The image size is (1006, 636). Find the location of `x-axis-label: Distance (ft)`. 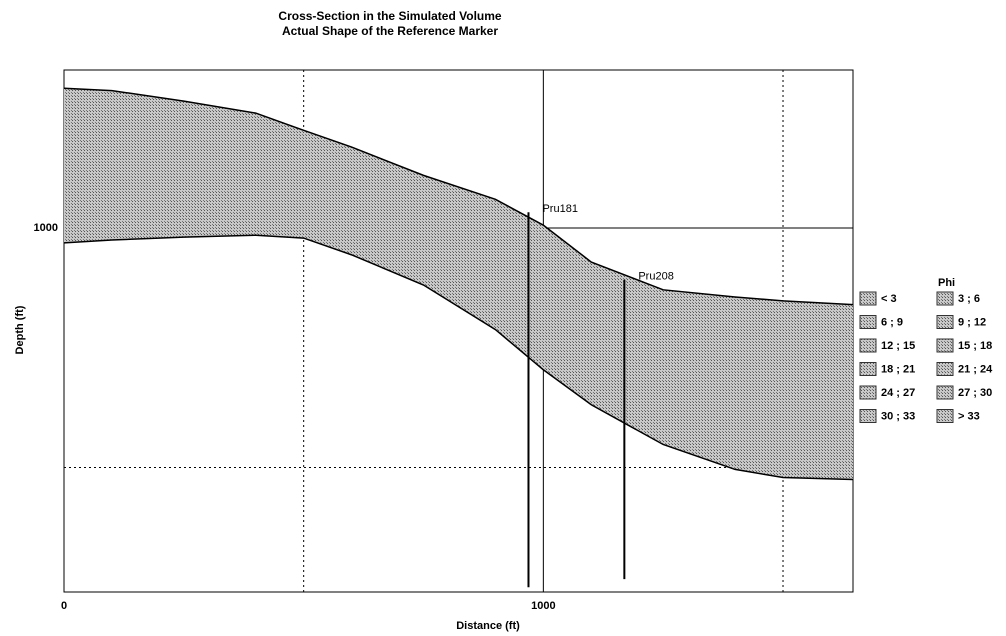

x-axis-label: Distance (ft) is located at coordinates (488, 626).